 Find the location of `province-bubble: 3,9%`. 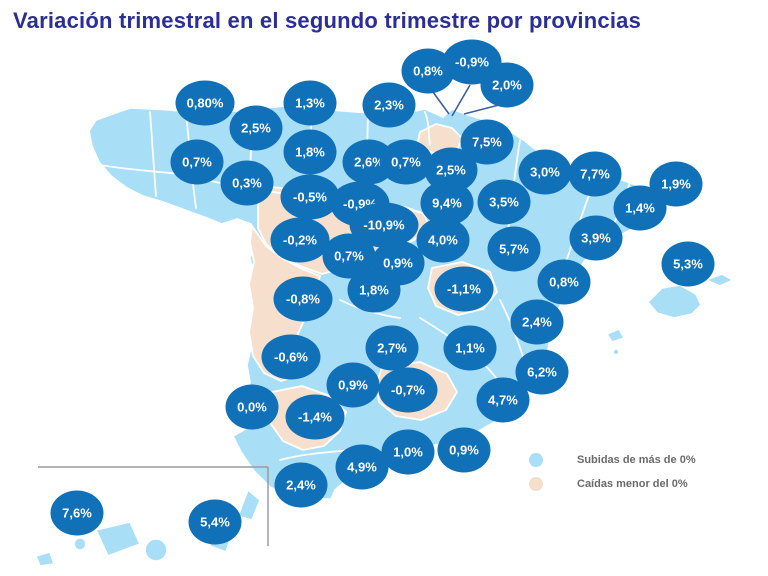

province-bubble: 3,9% is located at coordinates (596, 238).